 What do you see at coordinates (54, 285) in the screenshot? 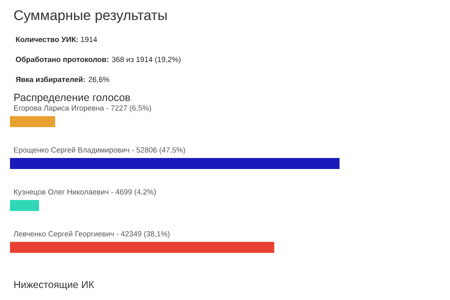
I see `text: Нижестоящие ИК` at bounding box center [54, 285].